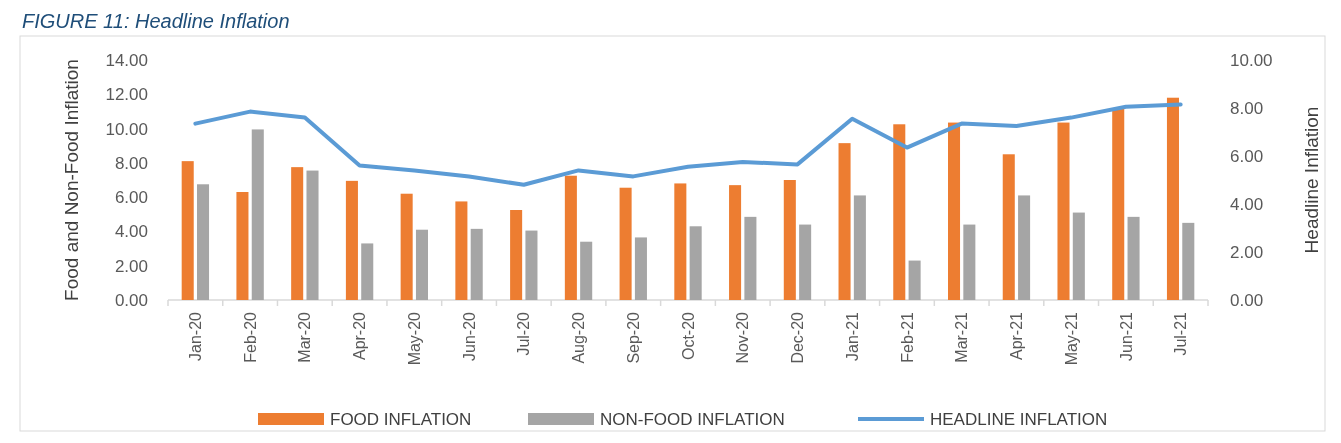 The width and height of the screenshot is (1341, 443). What do you see at coordinates (743, 337) in the screenshot?
I see `x-tick-label: Nov-20` at bounding box center [743, 337].